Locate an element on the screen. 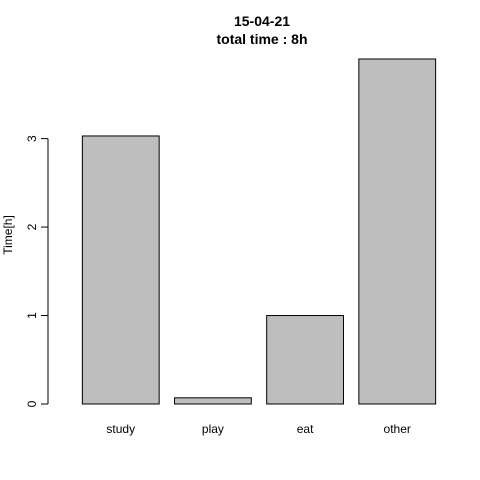 The width and height of the screenshot is (480, 480). bar-play is located at coordinates (213, 401).